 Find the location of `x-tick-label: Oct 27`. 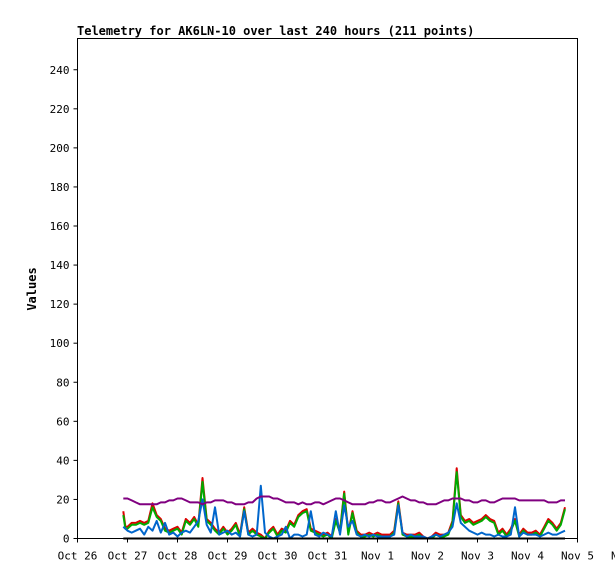

x-tick-label: Oct 27 is located at coordinates (128, 556).